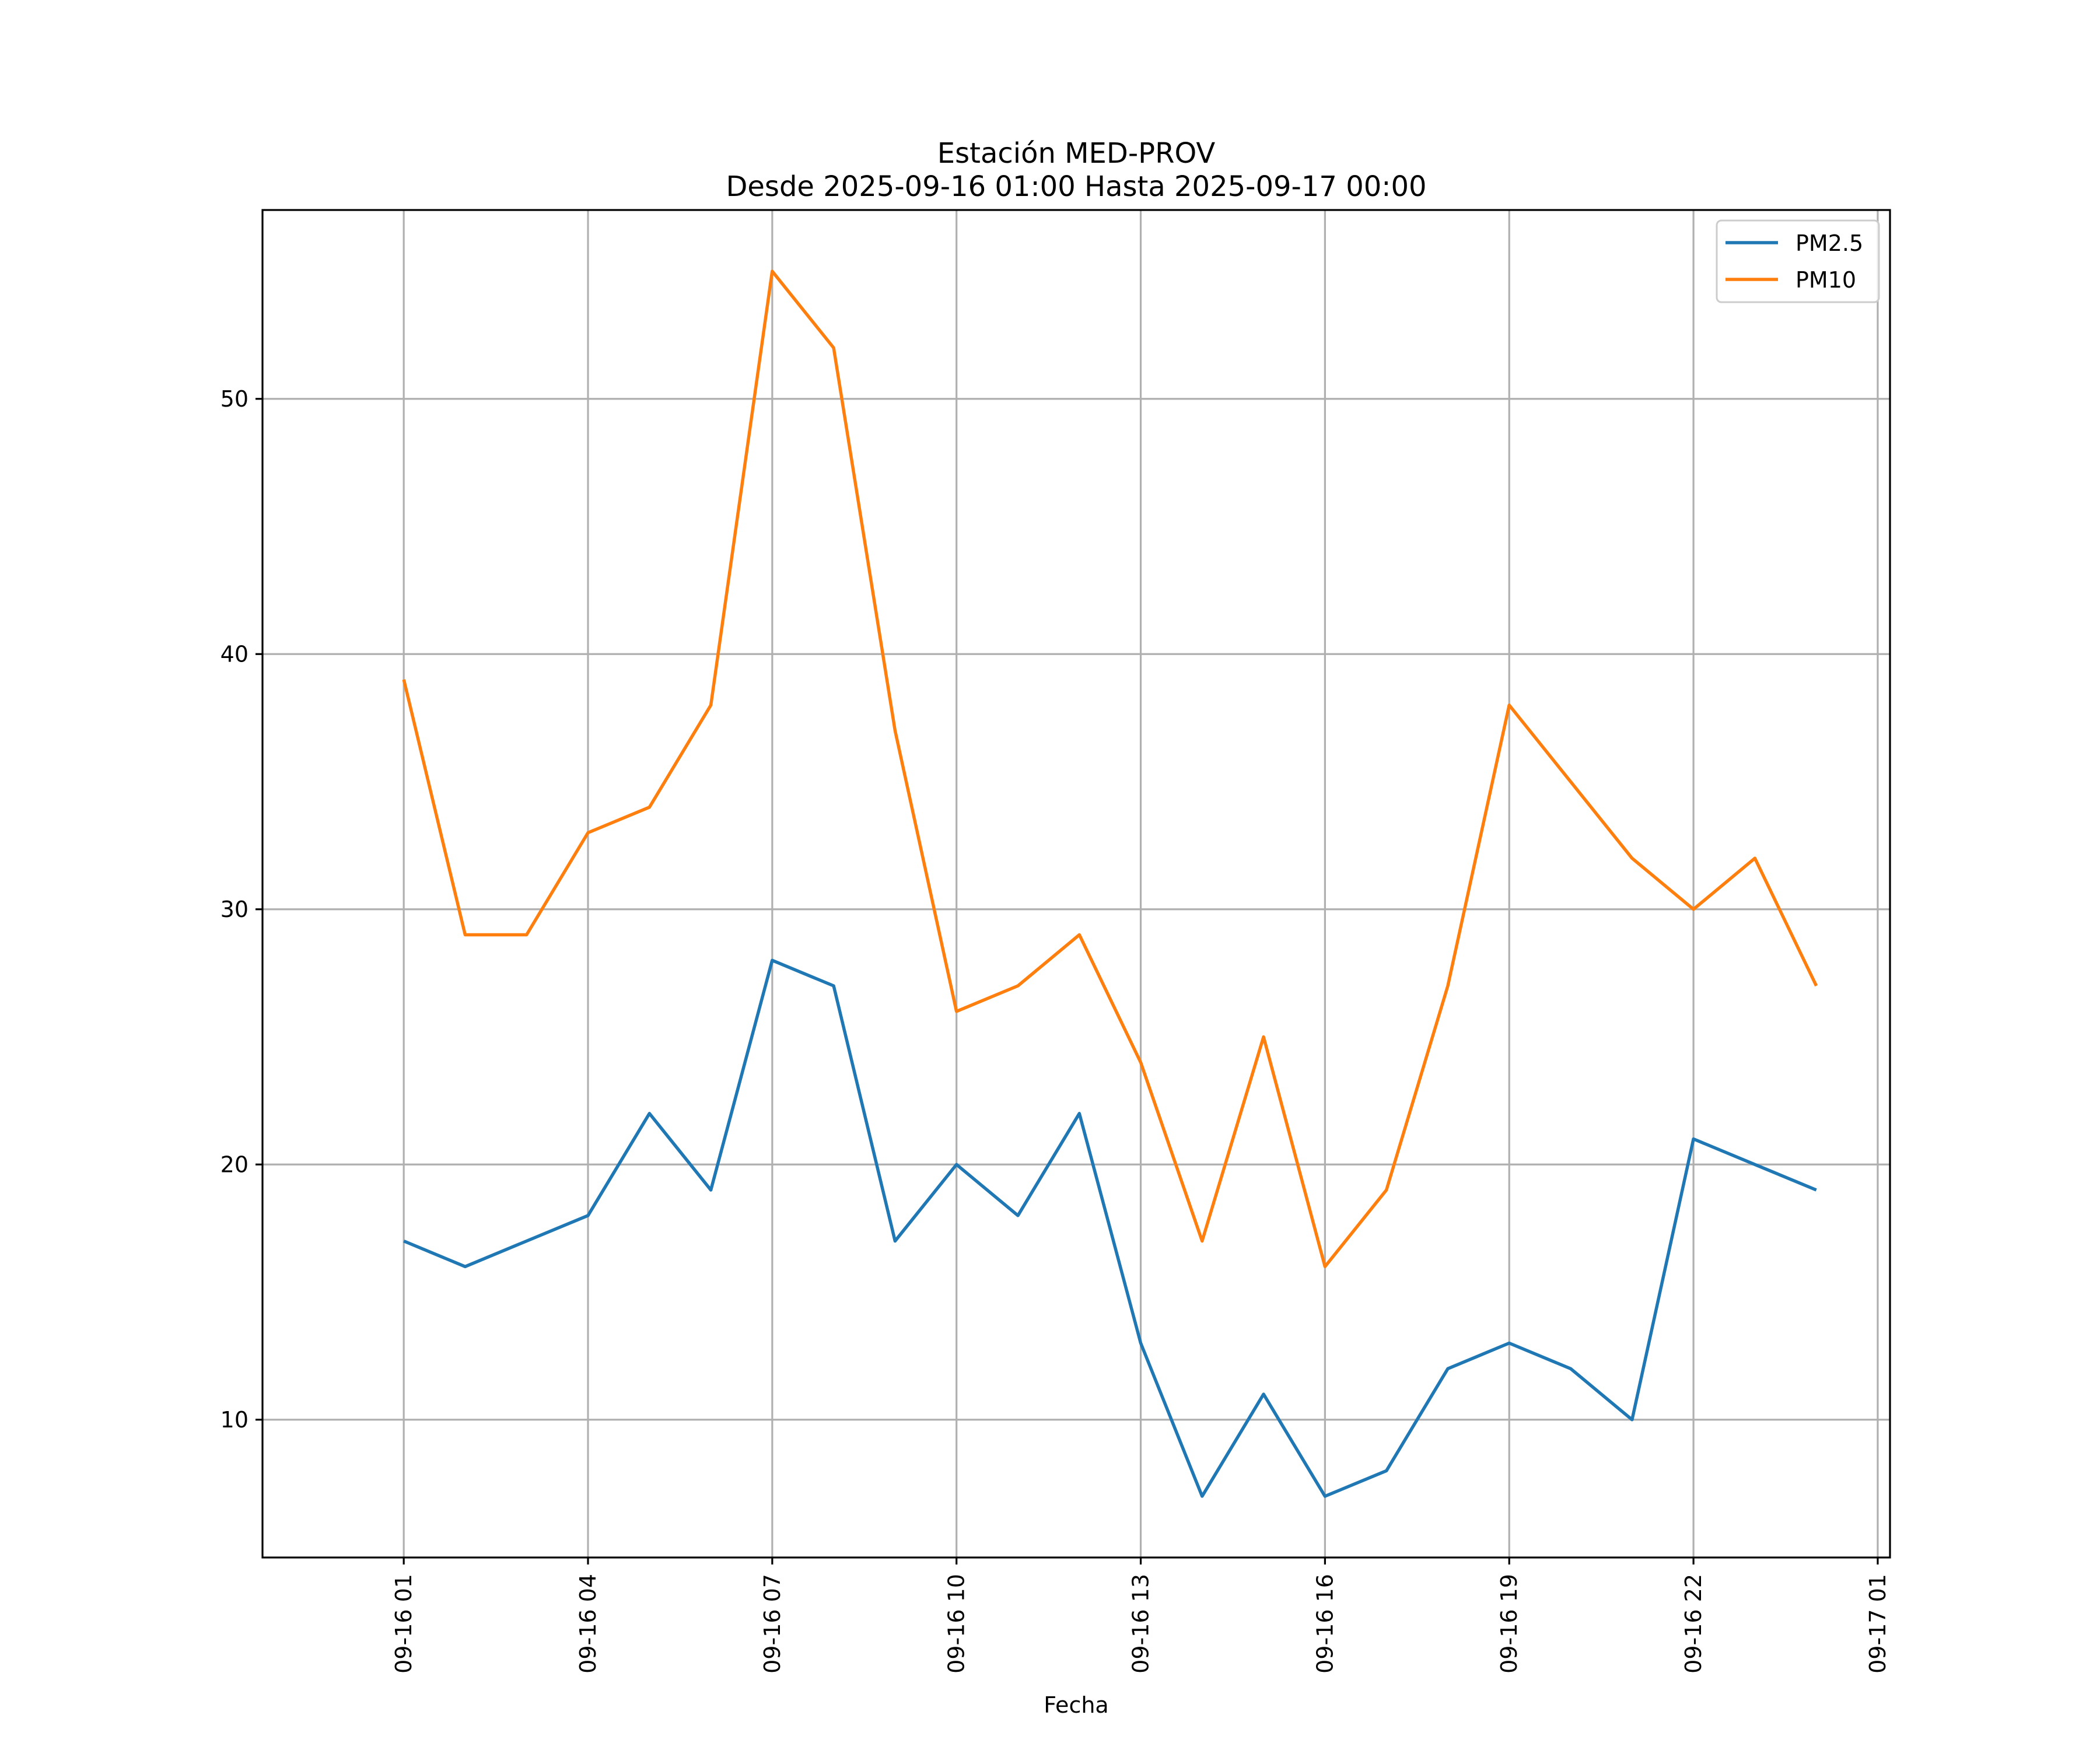 This screenshot has height=1750, width=2100. What do you see at coordinates (235, 1164) in the screenshot?
I see `y-tick-label: 20` at bounding box center [235, 1164].